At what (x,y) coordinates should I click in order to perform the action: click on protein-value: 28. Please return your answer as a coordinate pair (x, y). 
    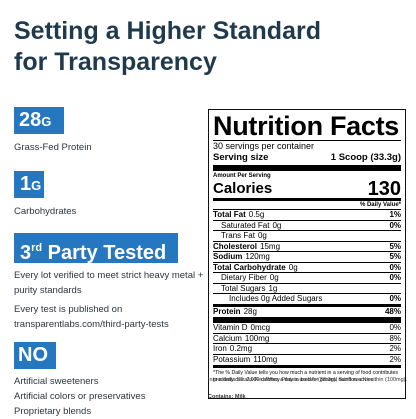
    Looking at the image, I should click on (30, 120).